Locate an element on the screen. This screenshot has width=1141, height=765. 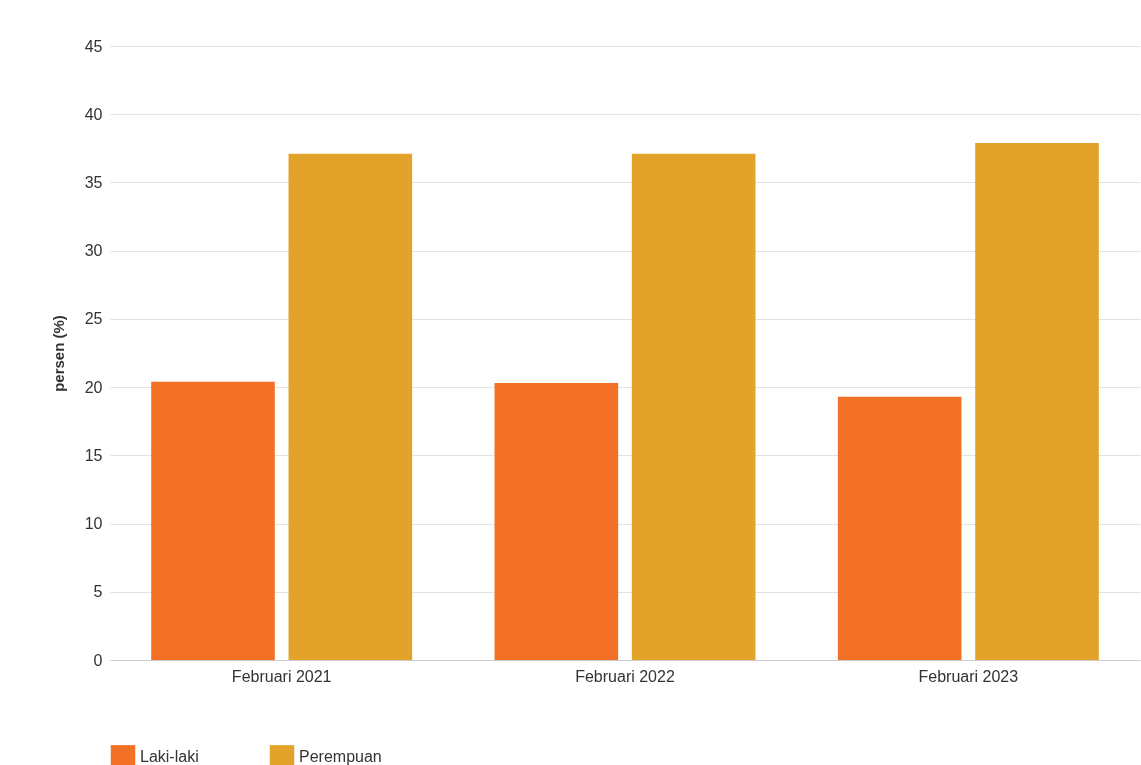
y-tick-label: 15 is located at coordinates (93, 455).